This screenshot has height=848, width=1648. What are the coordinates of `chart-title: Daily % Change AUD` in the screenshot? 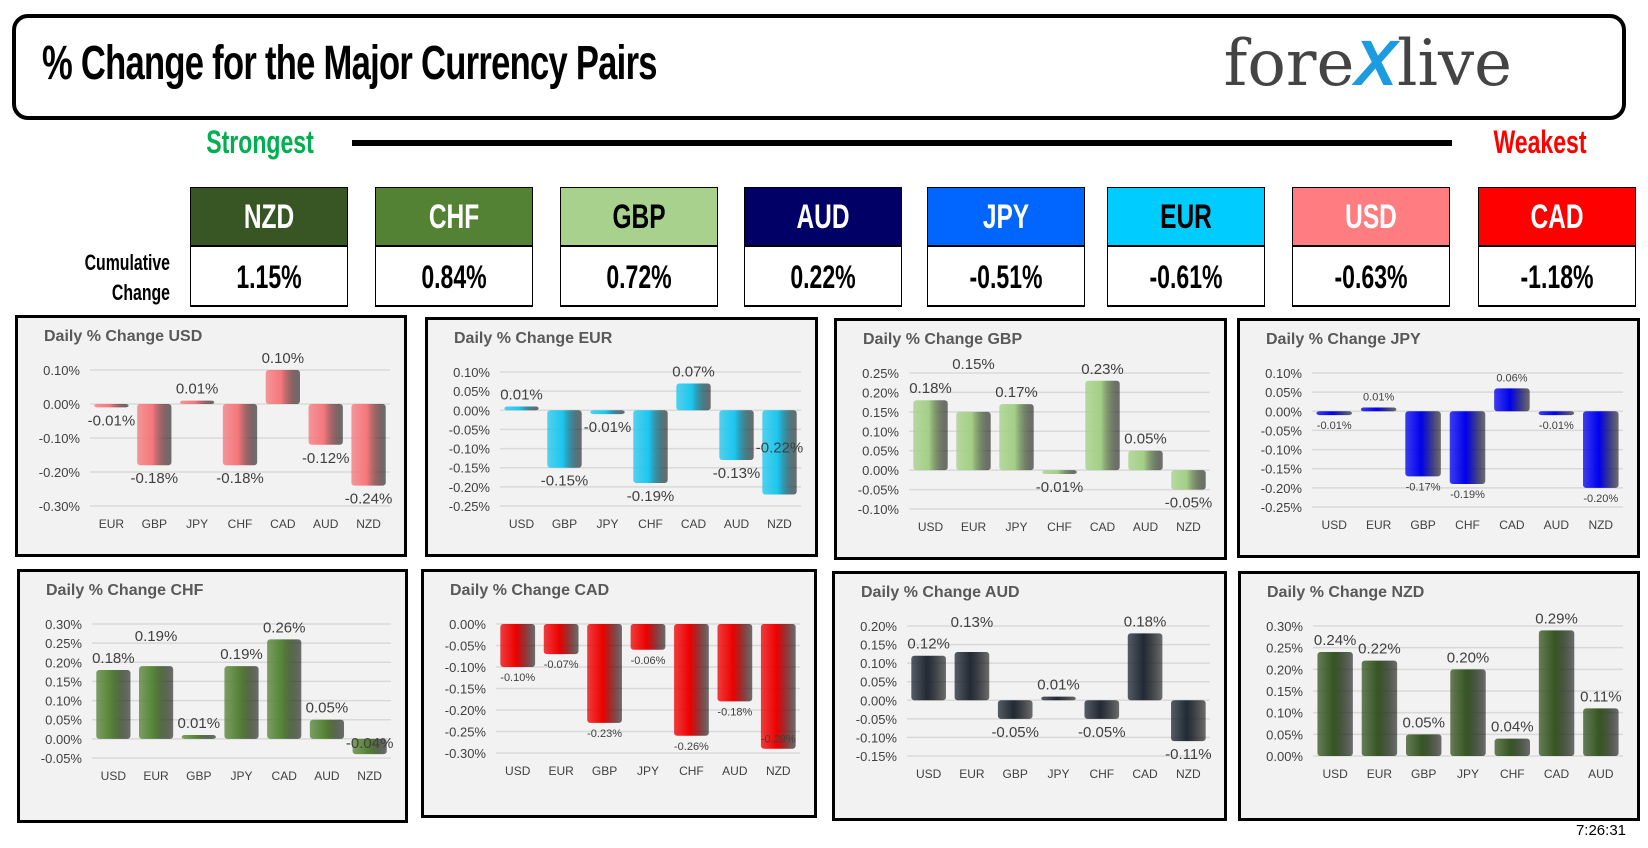 It's located at (940, 592).